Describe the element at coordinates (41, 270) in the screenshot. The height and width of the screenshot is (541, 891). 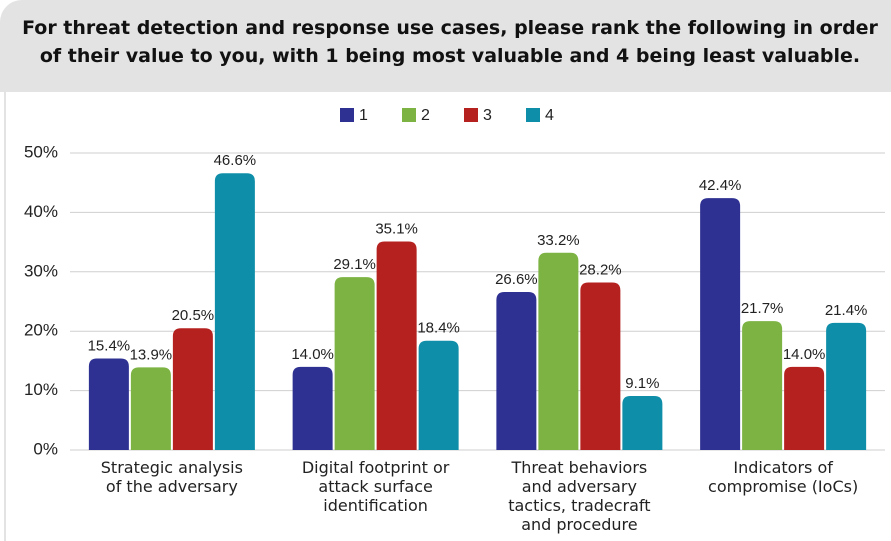
I see `y-tick-label: 30%` at that location.